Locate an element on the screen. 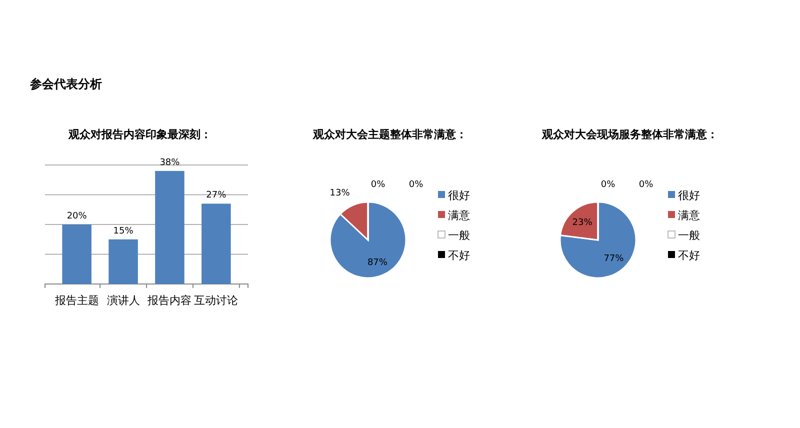  data-label: 87% is located at coordinates (377, 263).